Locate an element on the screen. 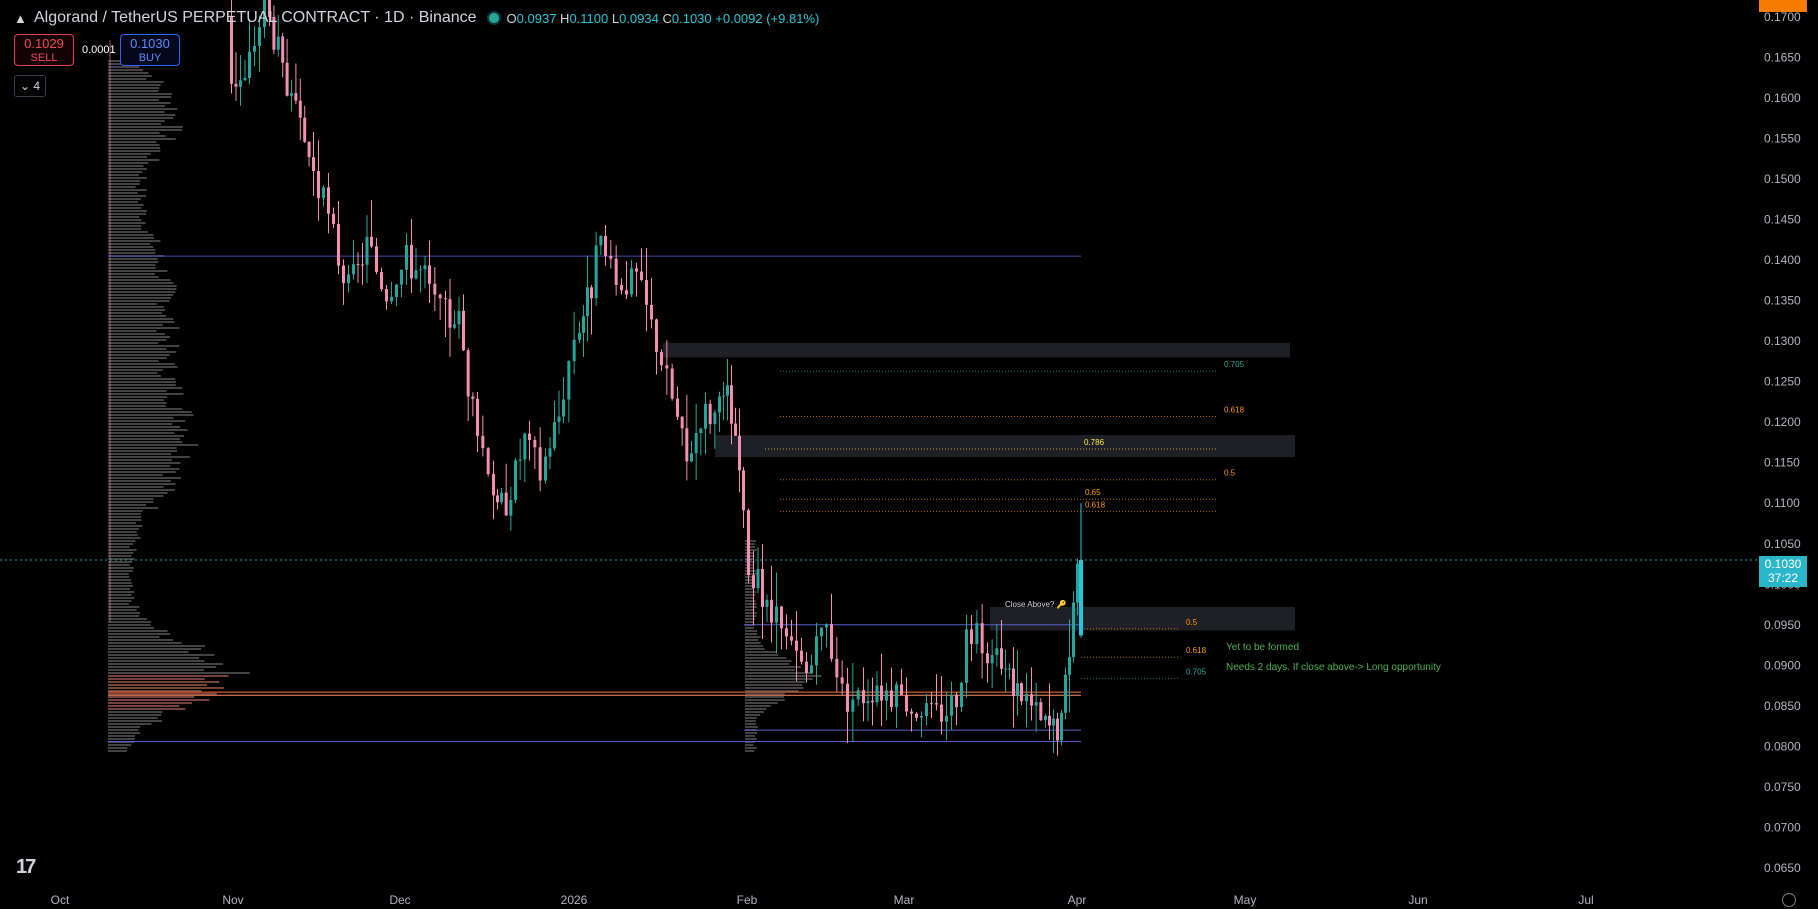  indicators-toggle: ⌄ 4 is located at coordinates (30, 86).